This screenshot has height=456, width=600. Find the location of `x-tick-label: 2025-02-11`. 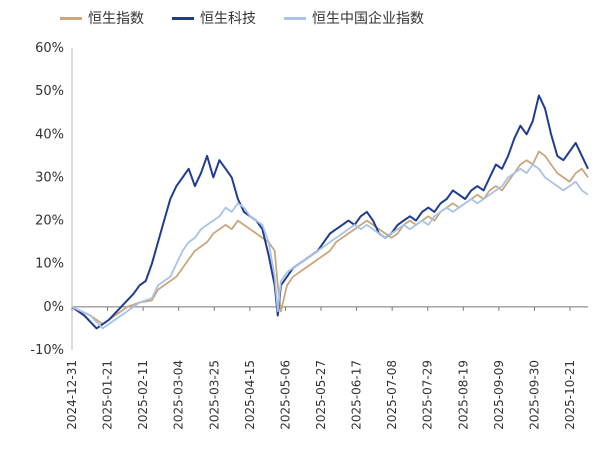

x-tick-label: 2025-02-11 is located at coordinates (143, 395).